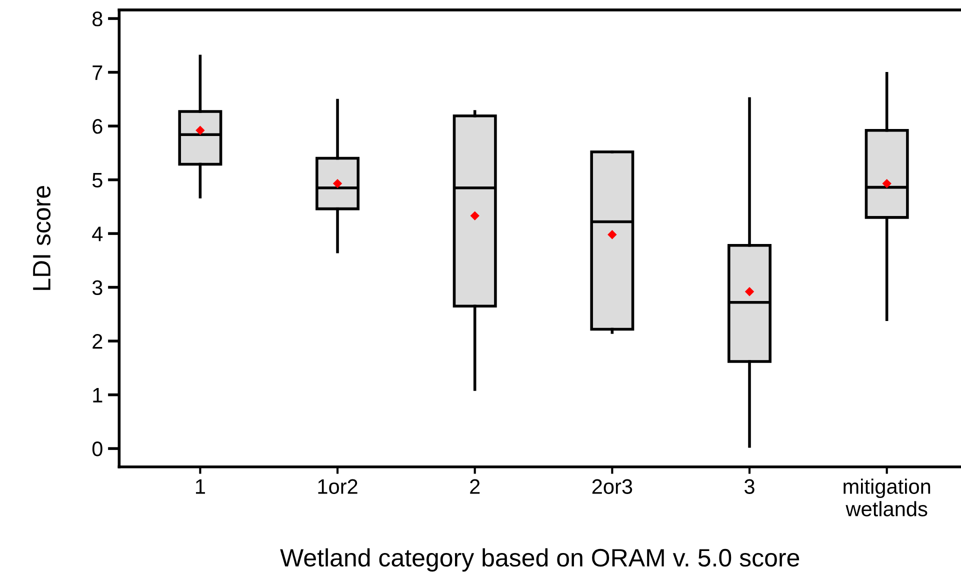 The width and height of the screenshot is (961, 585). Describe the element at coordinates (97, 234) in the screenshot. I see `y-tick-label: 4` at that location.